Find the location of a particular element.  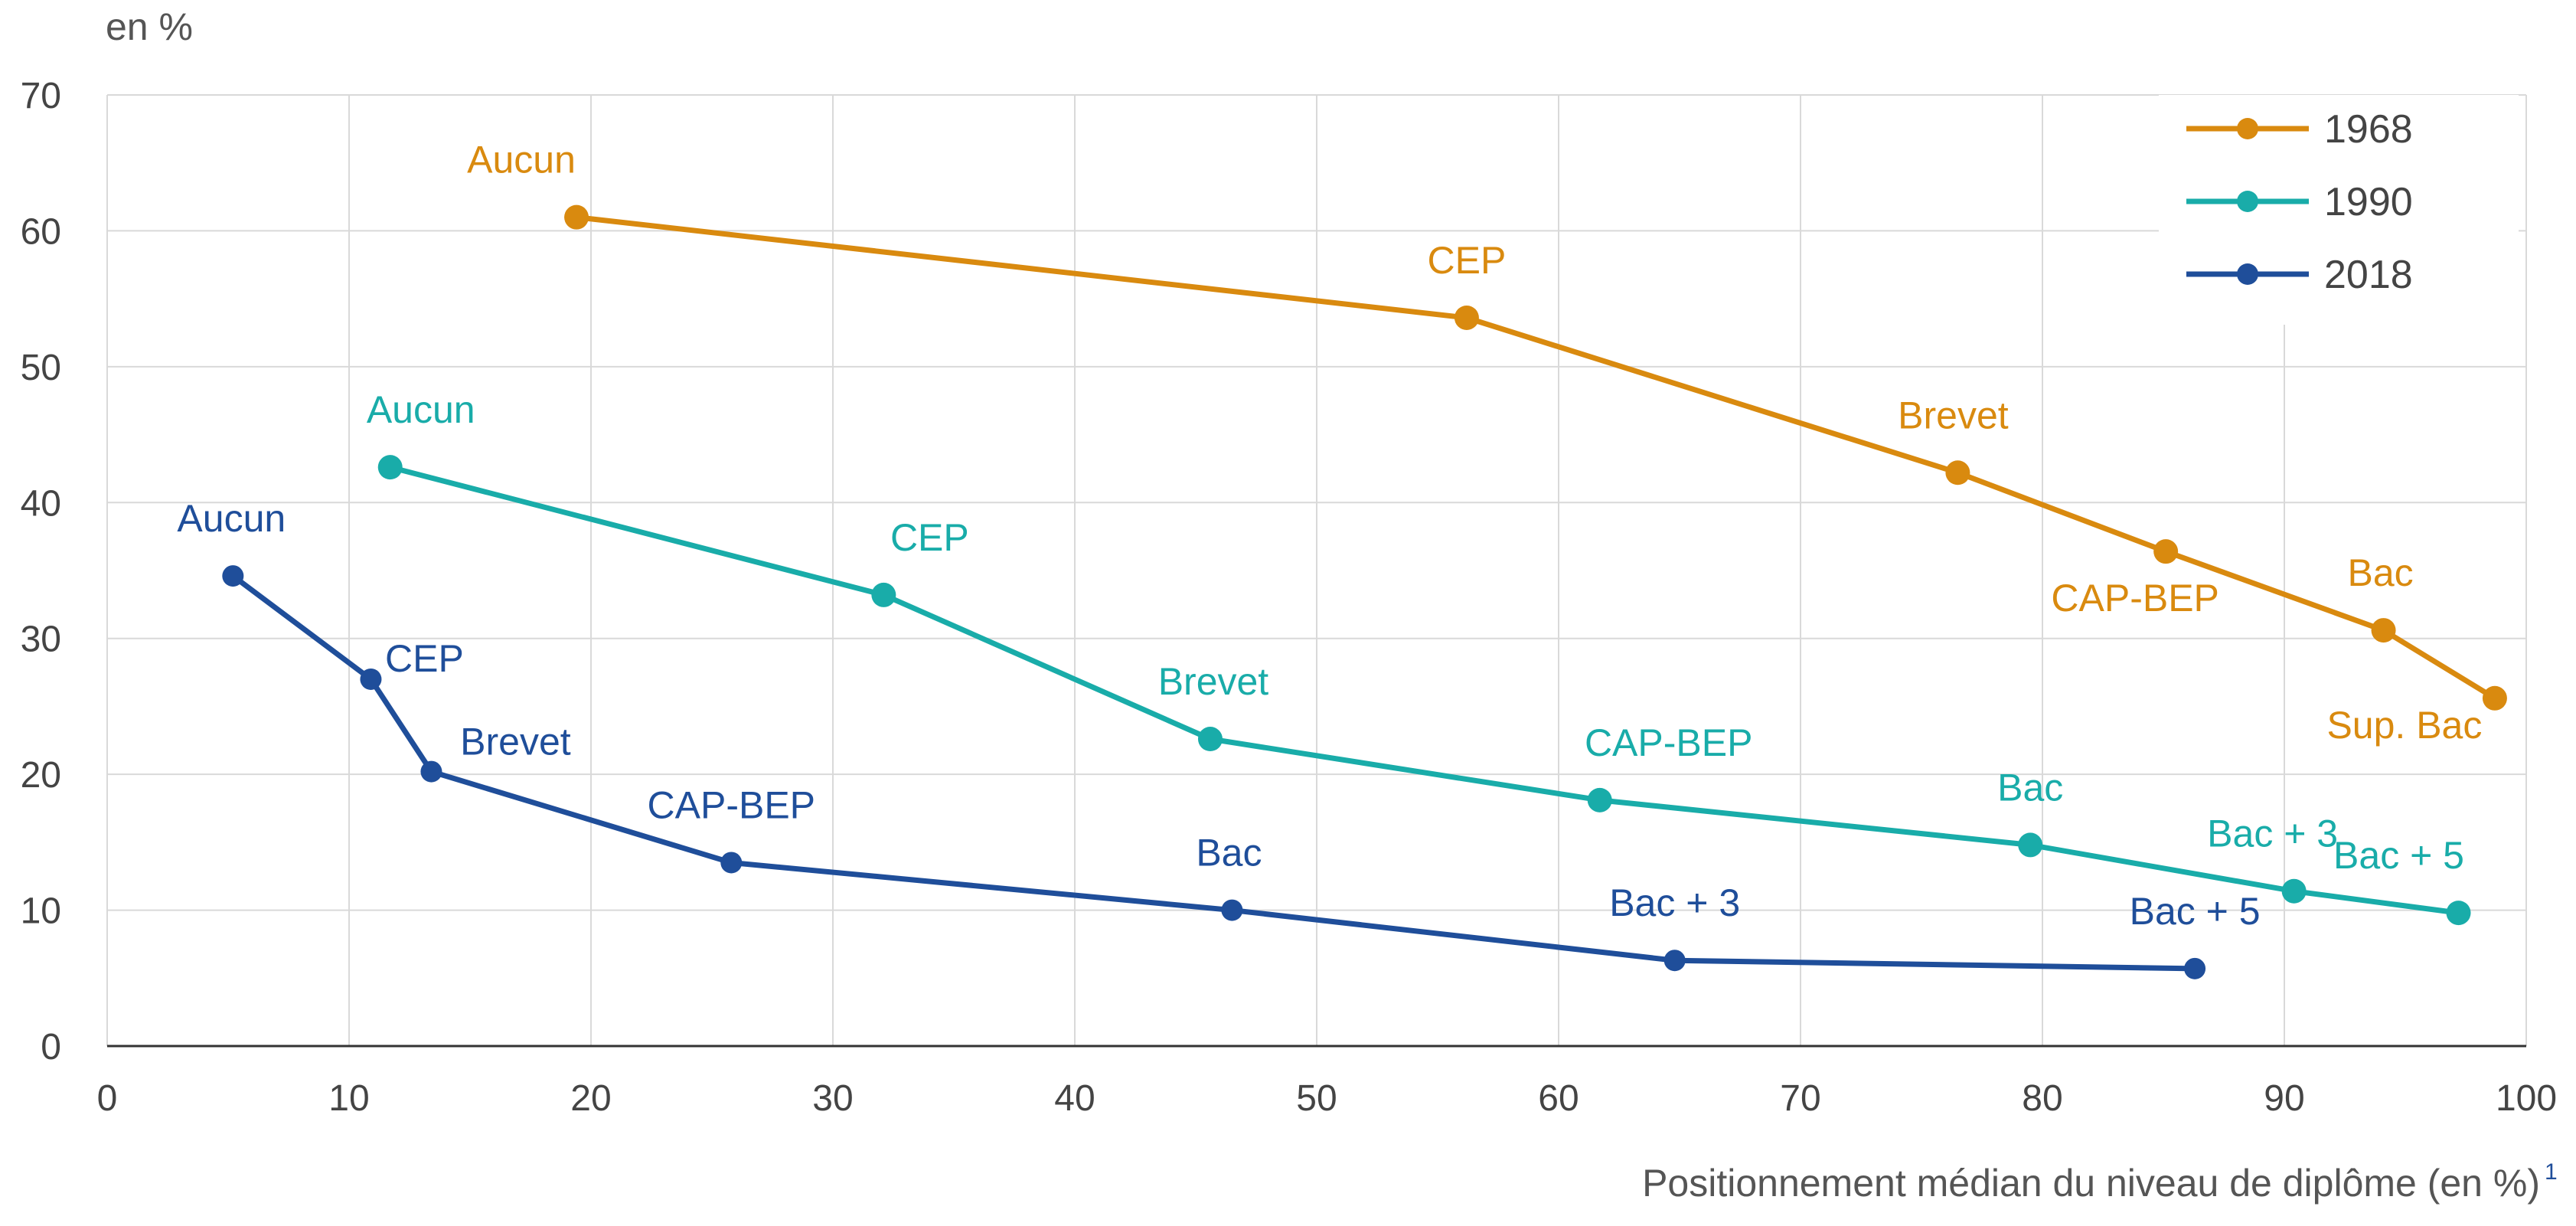

x-tick-label-10: 10 is located at coordinates (348, 1098).